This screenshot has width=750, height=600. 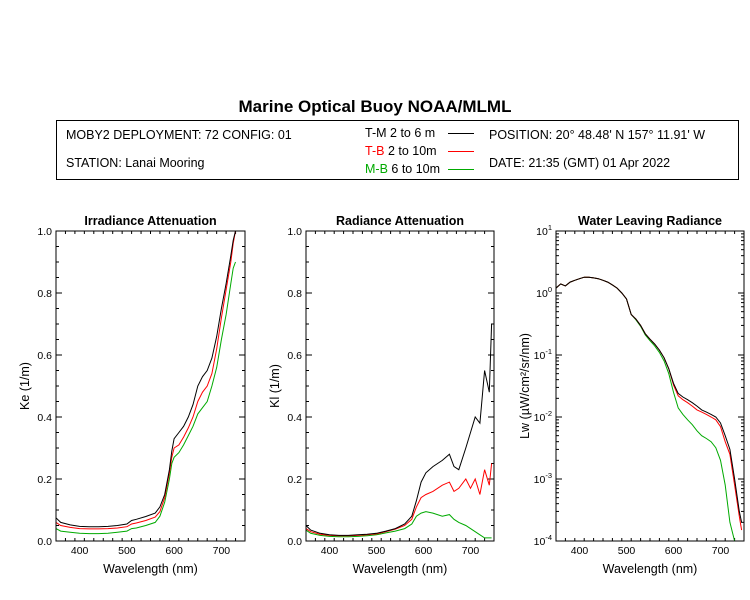 What do you see at coordinates (597, 135) in the screenshot?
I see `position-text: POSITION: 20° 48.48' N 157° 11.91' W` at bounding box center [597, 135].